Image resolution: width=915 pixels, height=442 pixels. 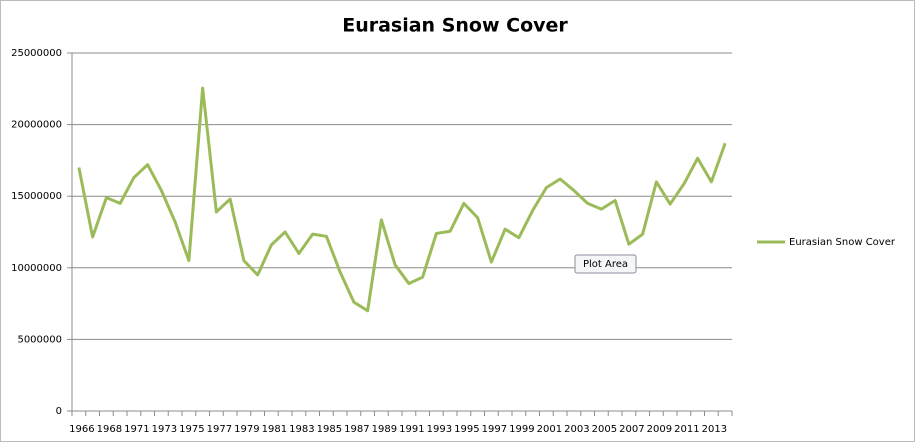 I want to click on x-tick-label: 1983, so click(x=301, y=429).